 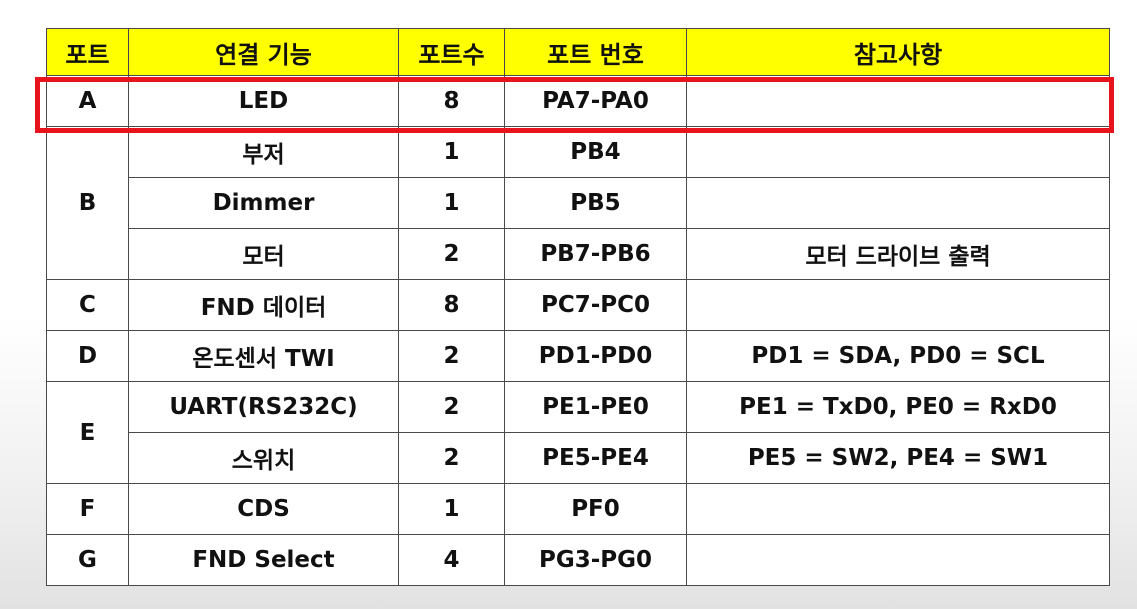 I want to click on function-cell: Dimmer, so click(x=263, y=203).